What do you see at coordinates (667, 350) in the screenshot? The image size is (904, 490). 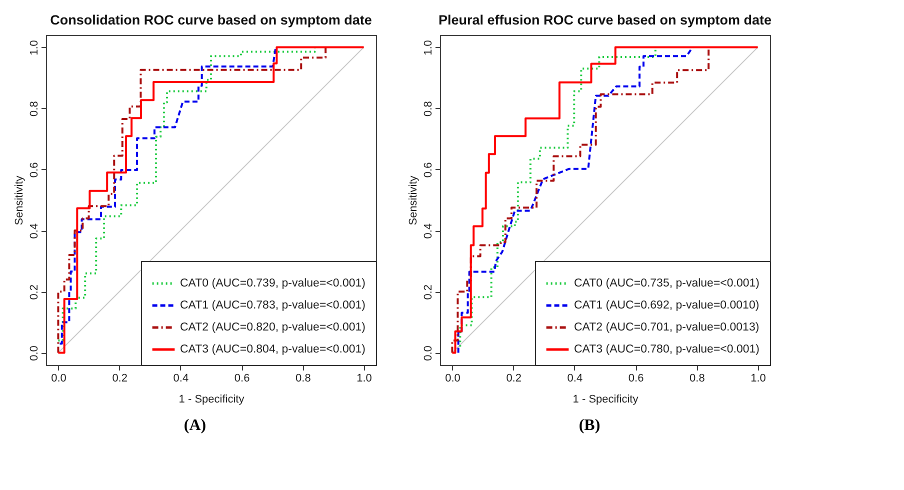 I see `legend-label: CAT3 (AUC=0.780, p-value=<0.001)` at bounding box center [667, 350].